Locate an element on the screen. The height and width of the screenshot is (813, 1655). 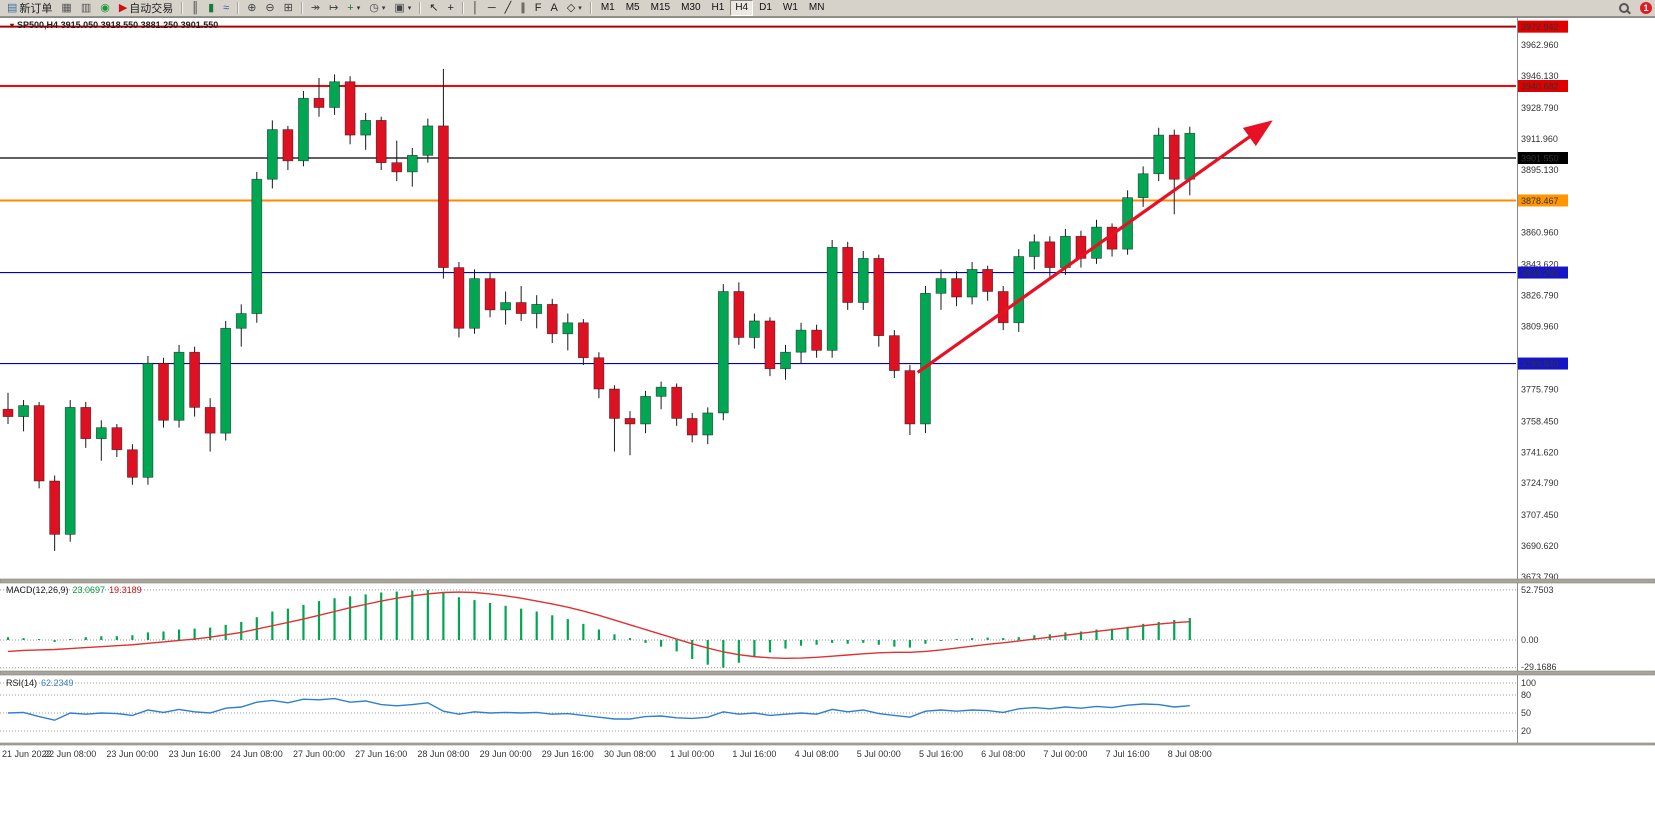
timeframe-button-d1: D1 is located at coordinates (765, 7).